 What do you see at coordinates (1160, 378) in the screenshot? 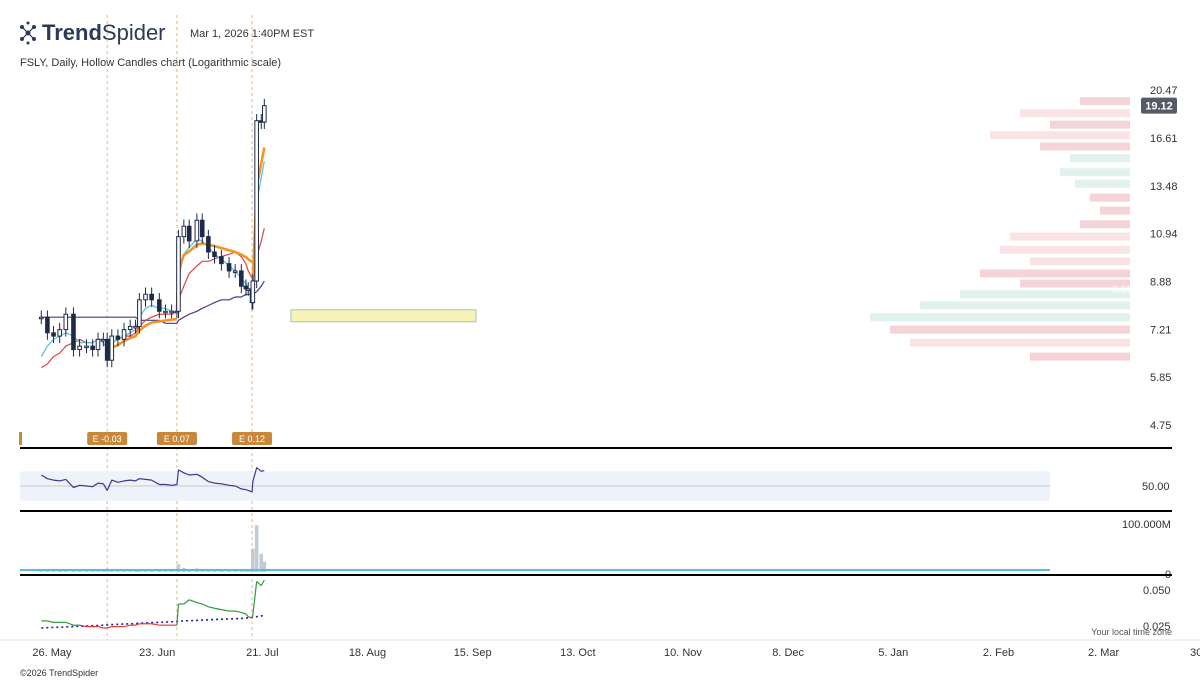
I see `price-axis-tick-label: 5.85` at bounding box center [1160, 378].